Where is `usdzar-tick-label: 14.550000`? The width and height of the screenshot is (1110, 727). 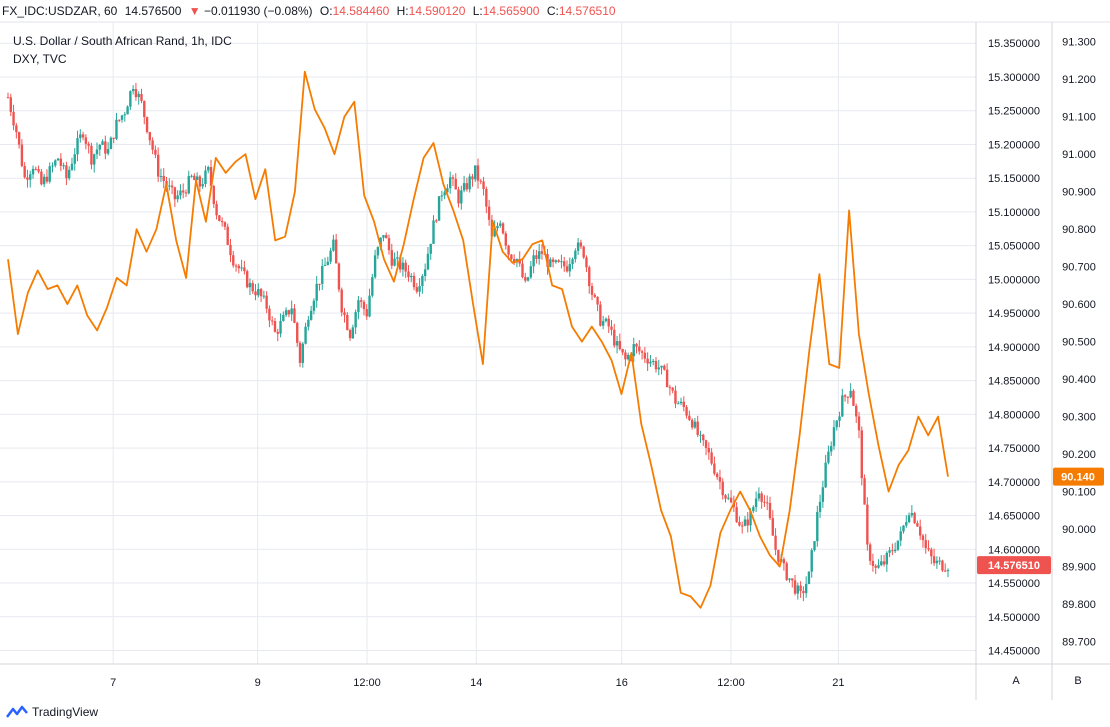 usdzar-tick-label: 14.550000 is located at coordinates (1014, 584).